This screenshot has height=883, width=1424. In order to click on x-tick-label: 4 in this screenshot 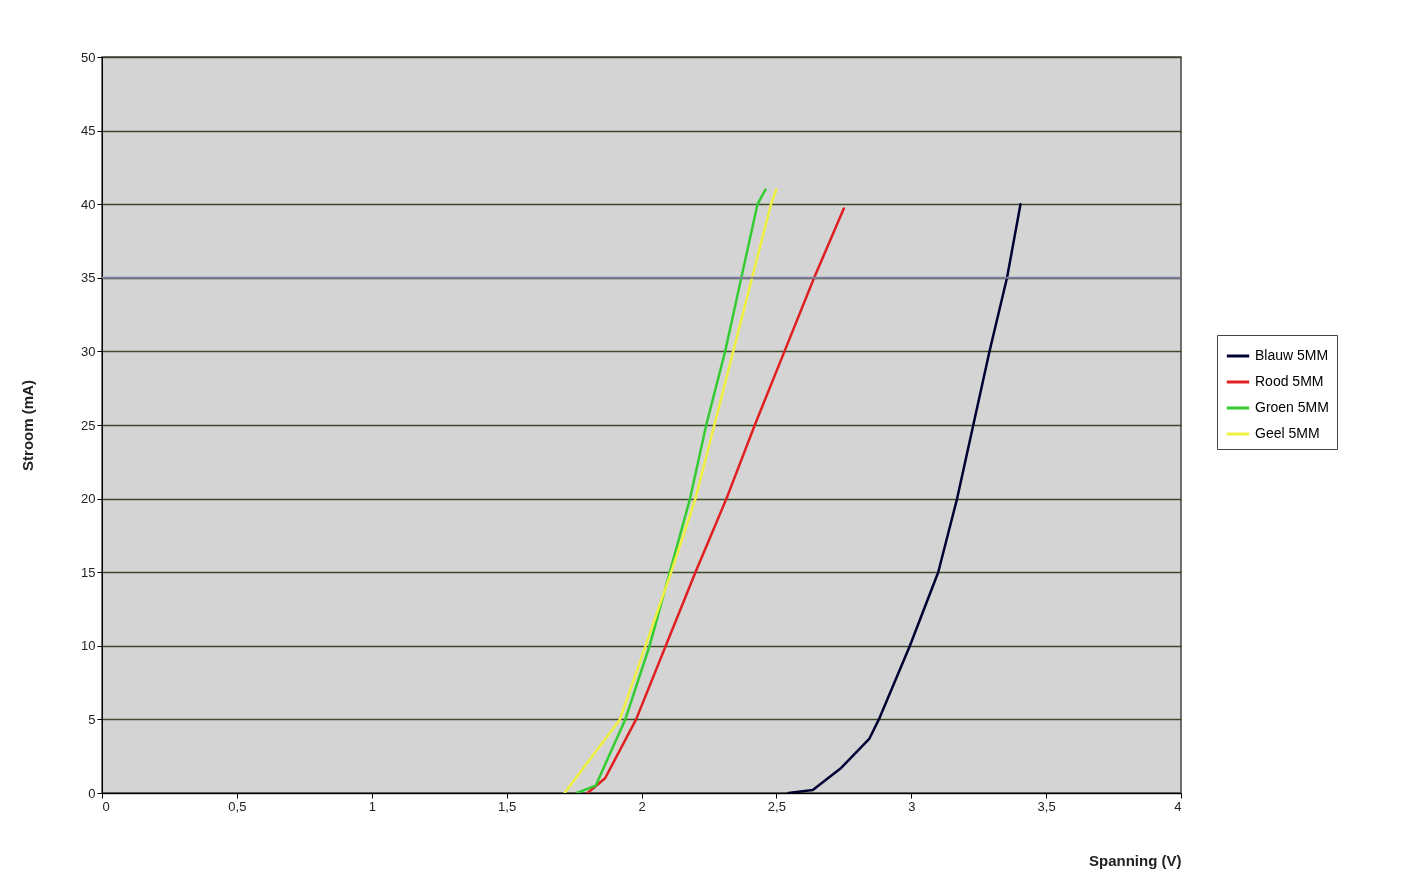, I will do `click(1178, 806)`.